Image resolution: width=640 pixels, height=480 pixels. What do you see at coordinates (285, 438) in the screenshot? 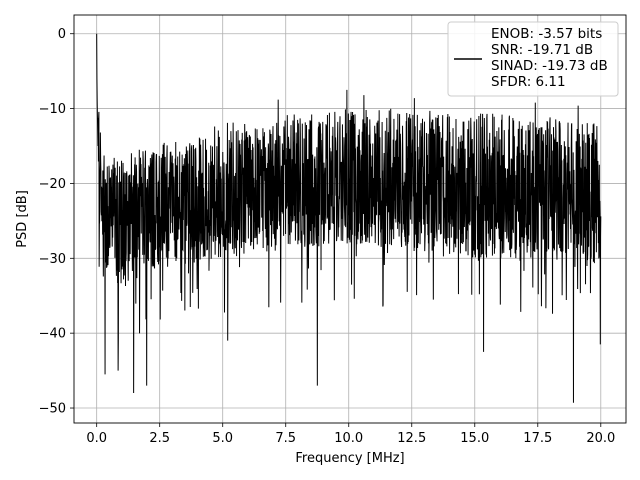
I see `x-tick-label: 7.5` at bounding box center [285, 438].